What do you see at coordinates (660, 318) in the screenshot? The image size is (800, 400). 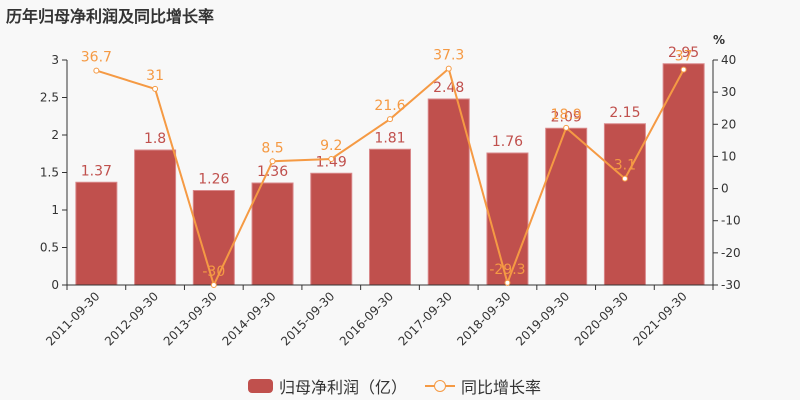 I see `x-tick-label: 2021-09-30` at bounding box center [660, 318].